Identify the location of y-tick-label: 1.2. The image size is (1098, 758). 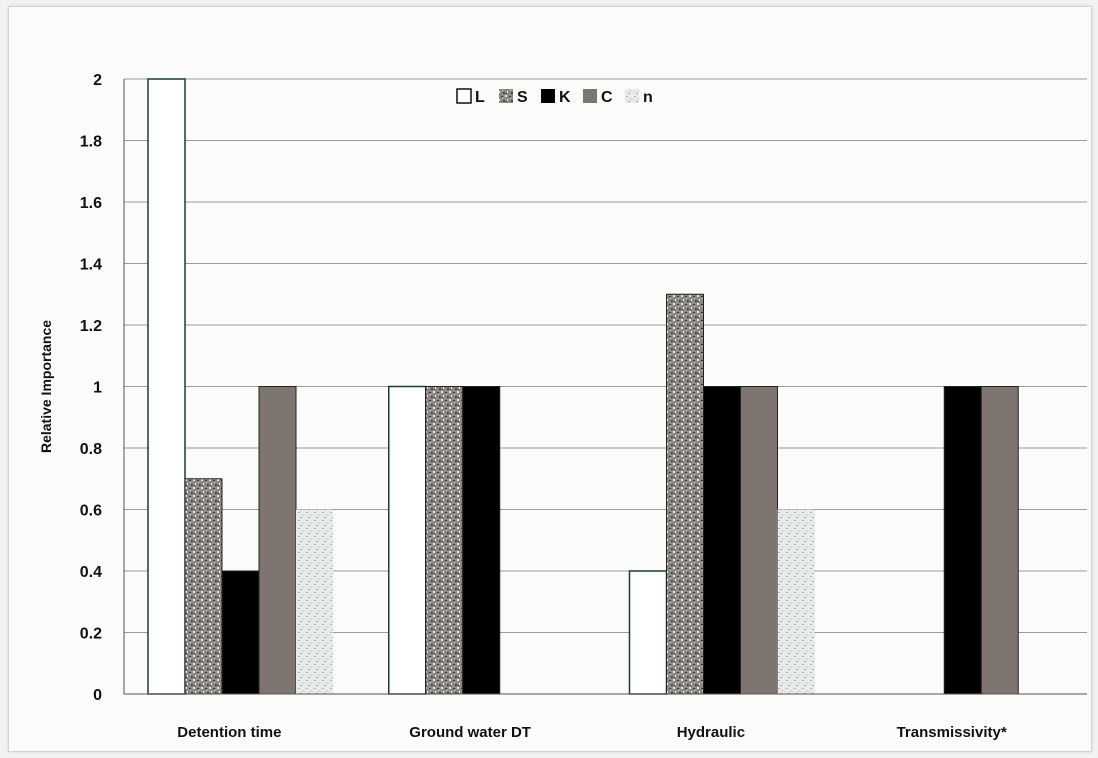
(91, 326).